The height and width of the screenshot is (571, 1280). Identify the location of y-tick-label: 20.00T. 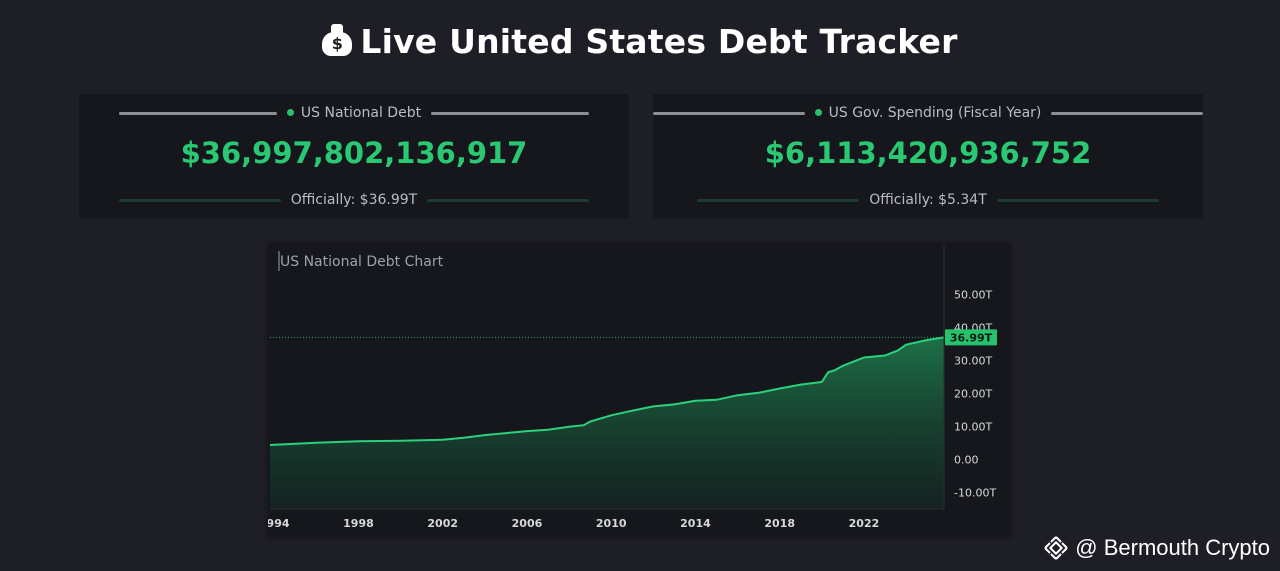
(973, 394).